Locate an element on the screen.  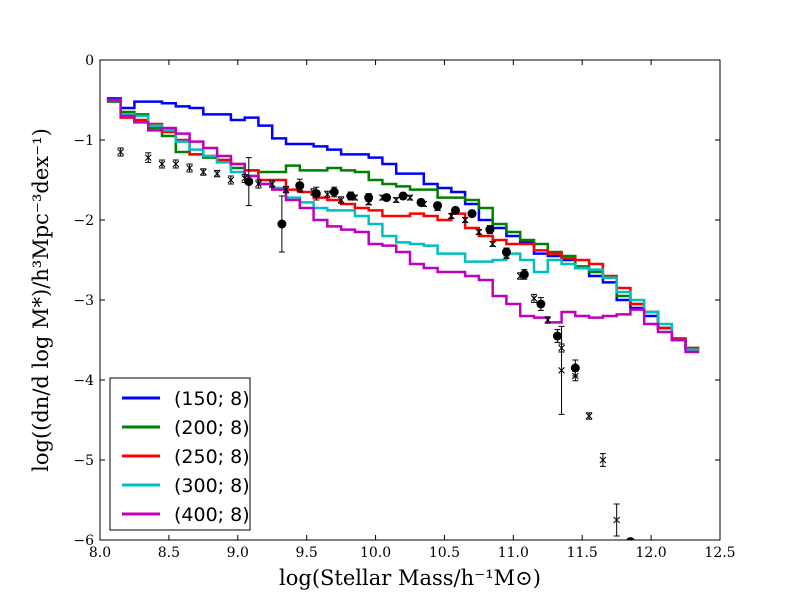
x-tick-label: 9.5 is located at coordinates (307, 553).